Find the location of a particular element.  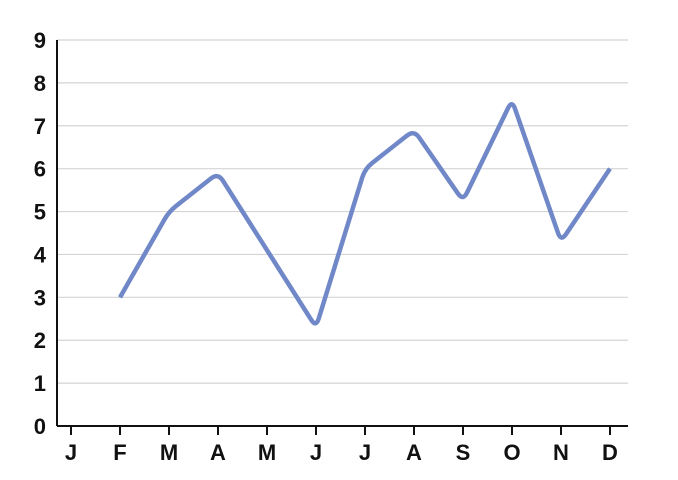

y-tick-label: 9 is located at coordinates (40, 40).